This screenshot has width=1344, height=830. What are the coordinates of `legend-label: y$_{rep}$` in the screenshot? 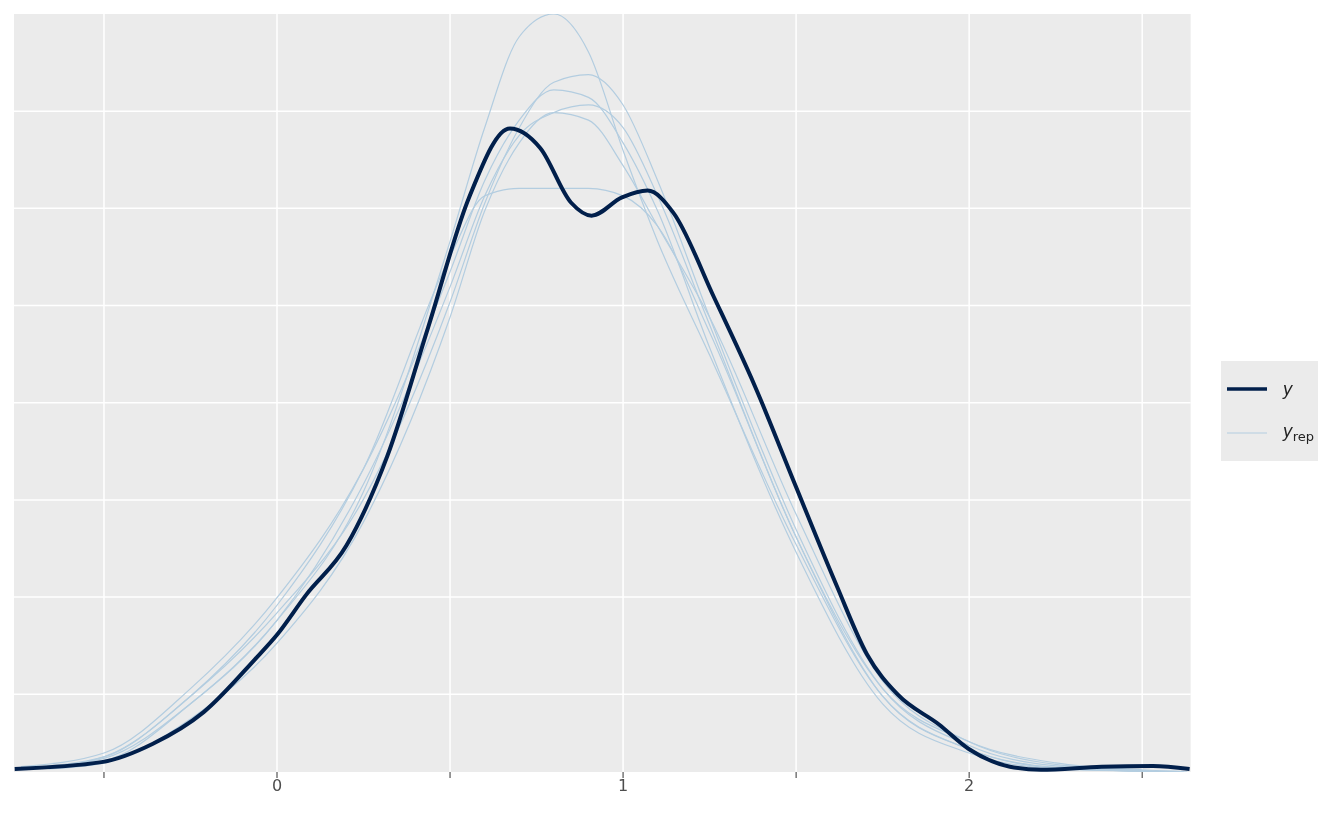 It's located at (1298, 433).